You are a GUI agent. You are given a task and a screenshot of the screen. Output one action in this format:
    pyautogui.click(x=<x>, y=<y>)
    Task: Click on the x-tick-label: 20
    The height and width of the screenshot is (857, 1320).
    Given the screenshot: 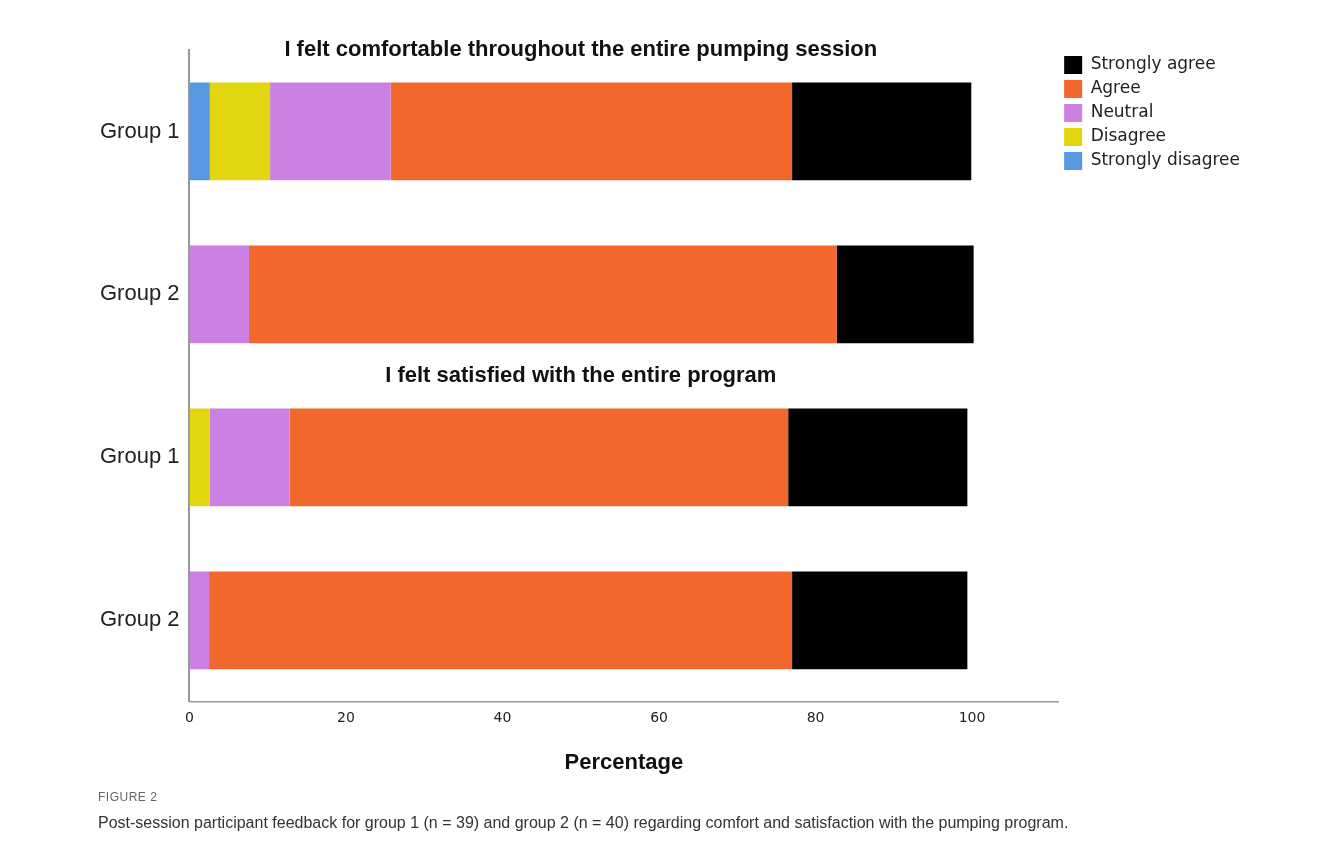 What is the action you would take?
    pyautogui.click(x=346, y=716)
    